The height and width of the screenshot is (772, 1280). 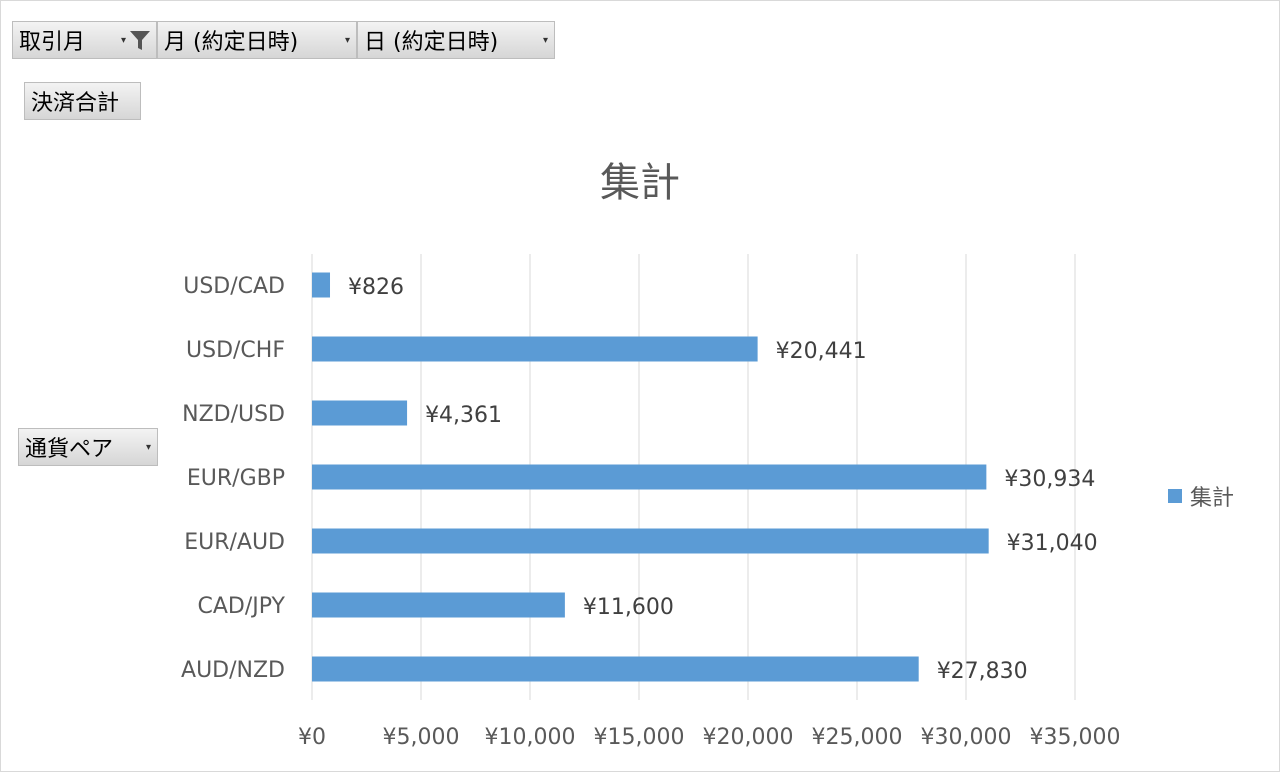 I want to click on category-label: NZD/USD, so click(x=233, y=414).